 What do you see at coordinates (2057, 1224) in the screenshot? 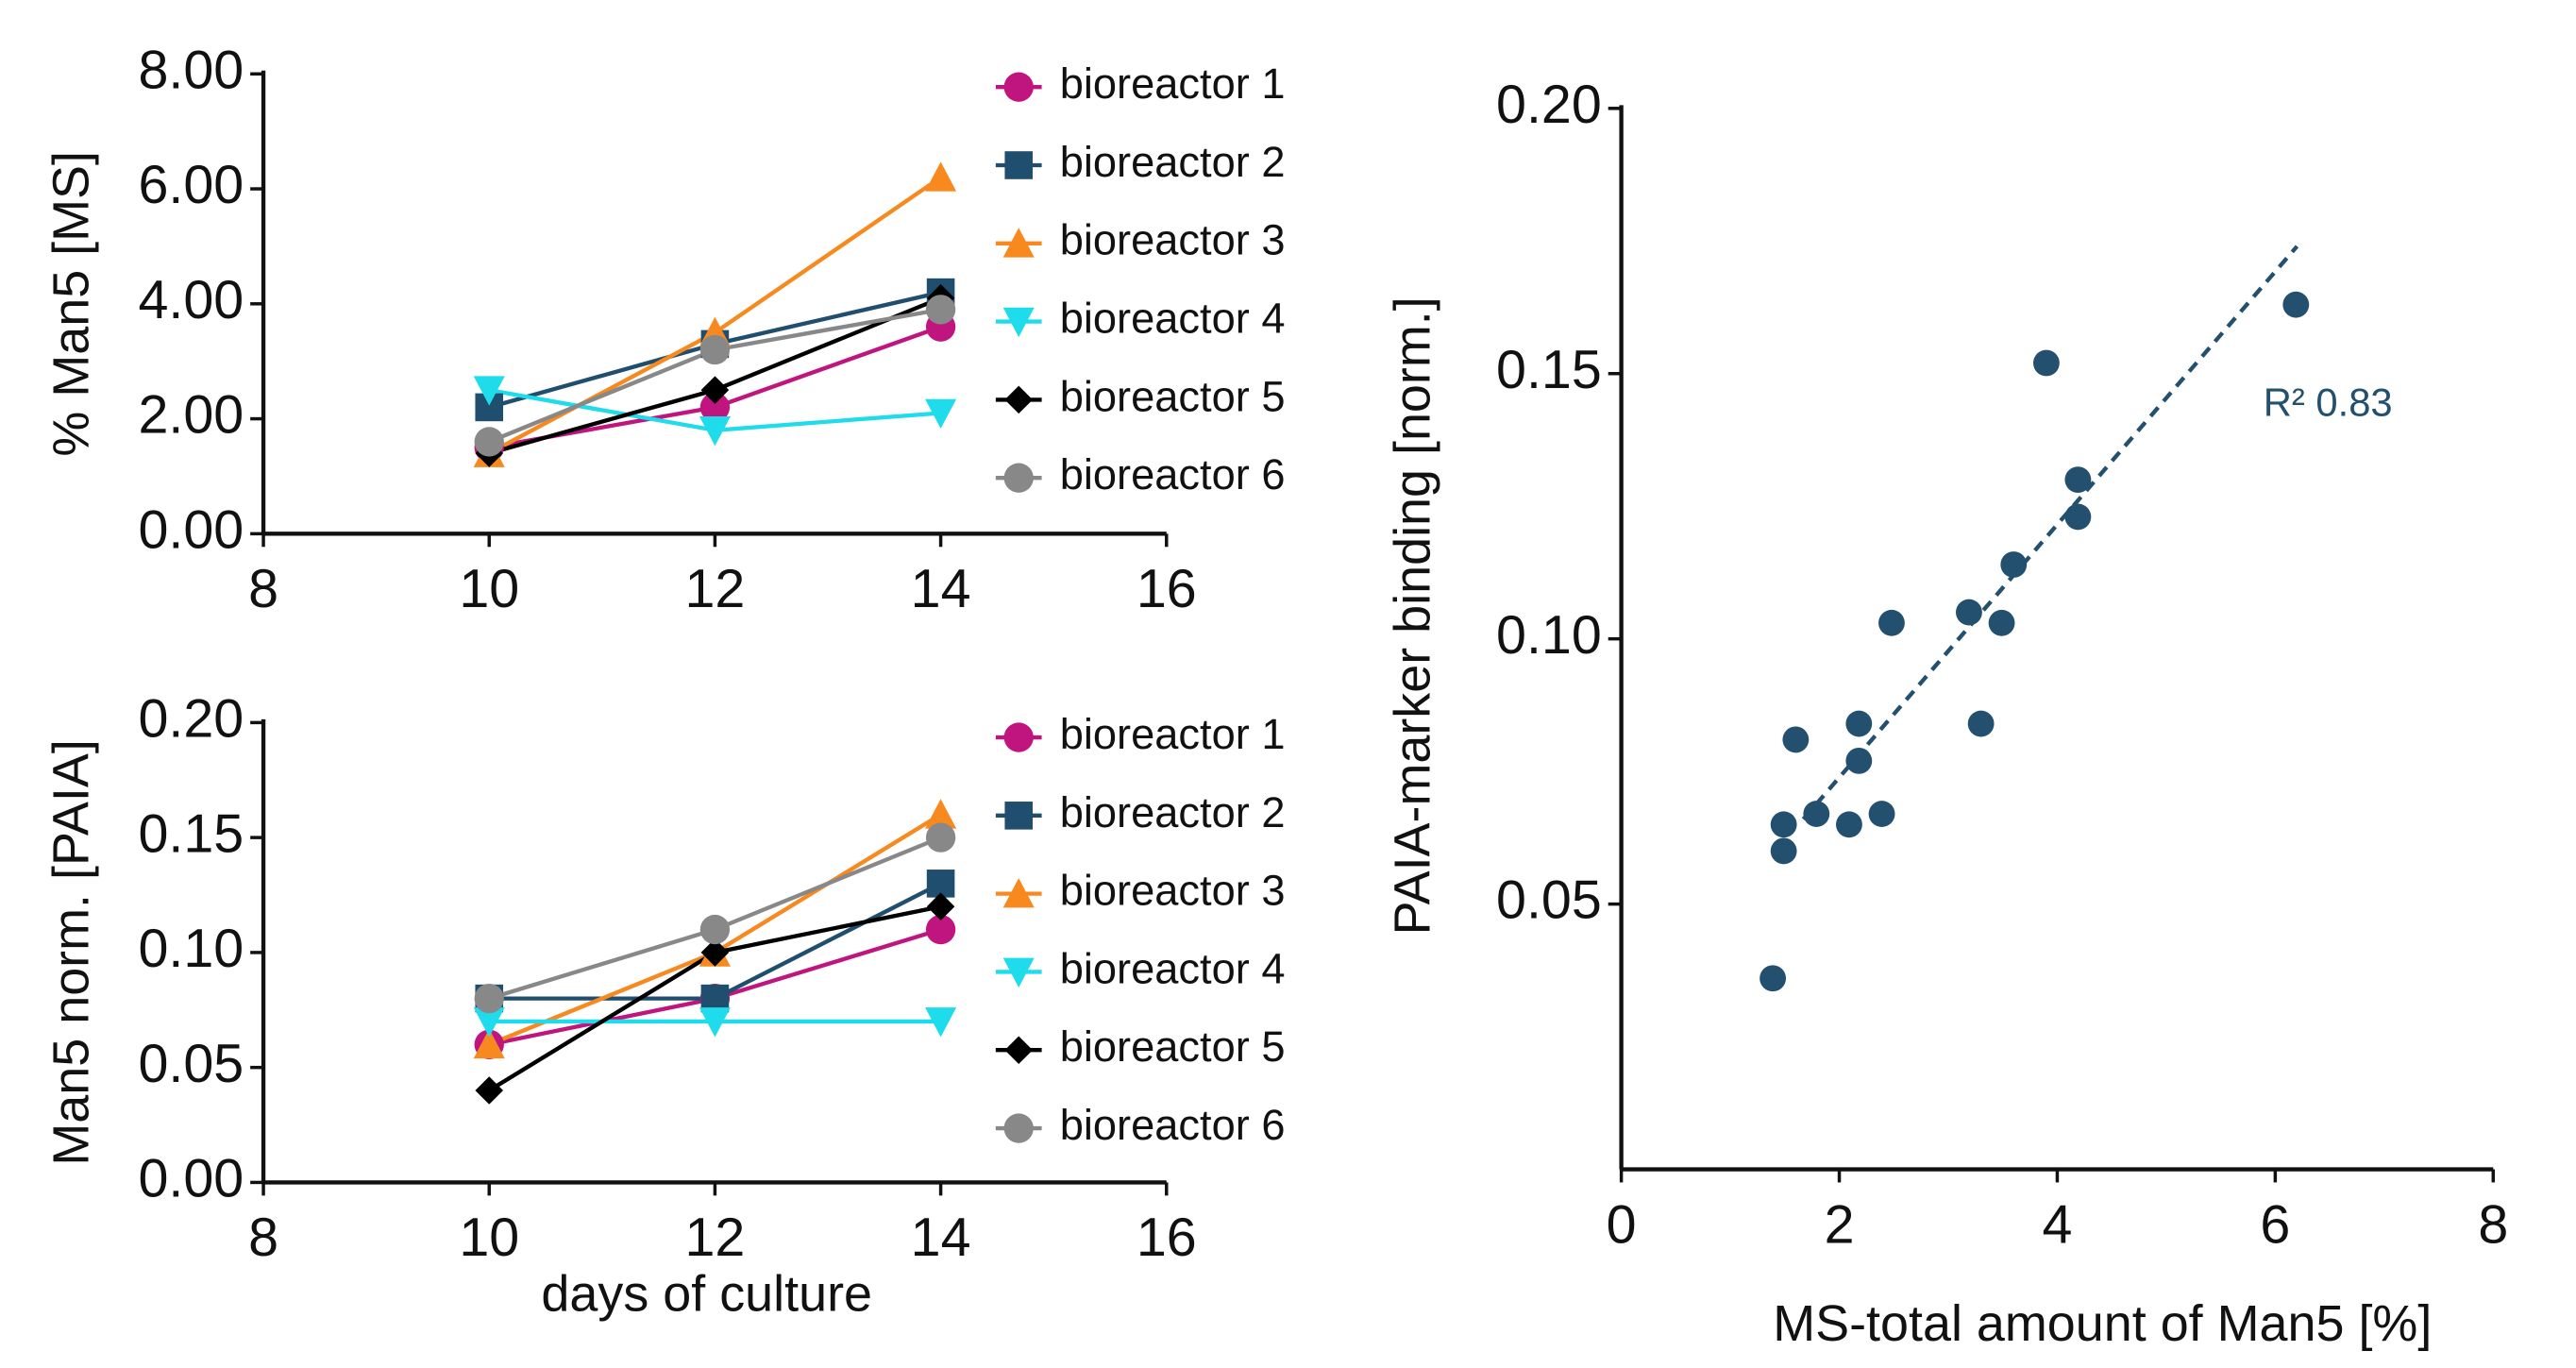
I see `x-tick-label: 4` at bounding box center [2057, 1224].